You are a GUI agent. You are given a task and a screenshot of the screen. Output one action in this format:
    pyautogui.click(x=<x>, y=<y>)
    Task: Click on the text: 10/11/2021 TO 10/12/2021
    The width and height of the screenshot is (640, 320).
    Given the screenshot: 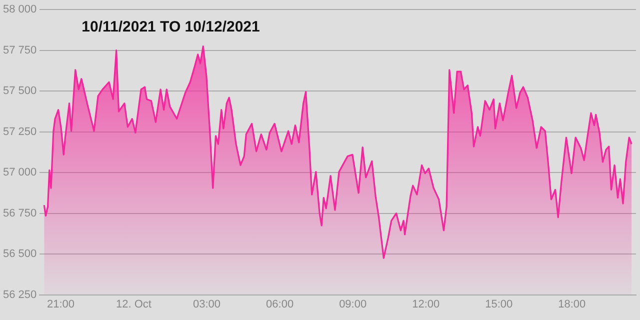 What is the action you would take?
    pyautogui.click(x=171, y=27)
    